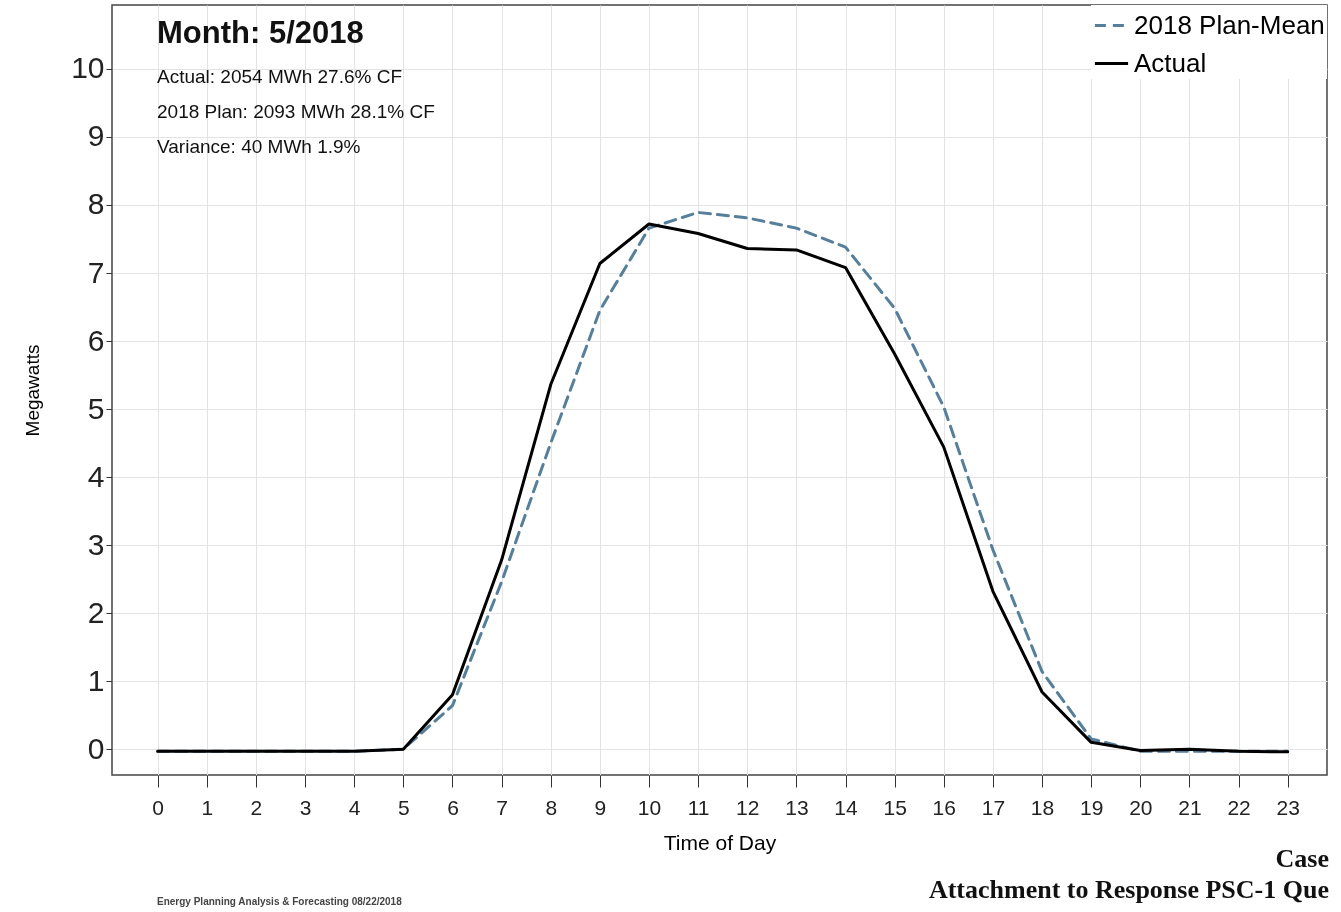  I want to click on x-tick-label: 23, so click(1288, 807).